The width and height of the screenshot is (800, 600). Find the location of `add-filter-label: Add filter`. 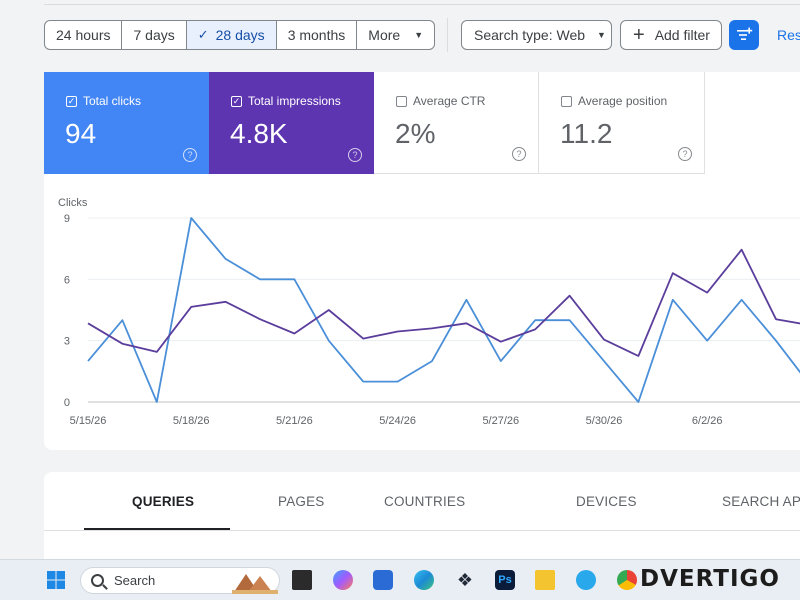

add-filter-label: Add filter is located at coordinates (682, 35).